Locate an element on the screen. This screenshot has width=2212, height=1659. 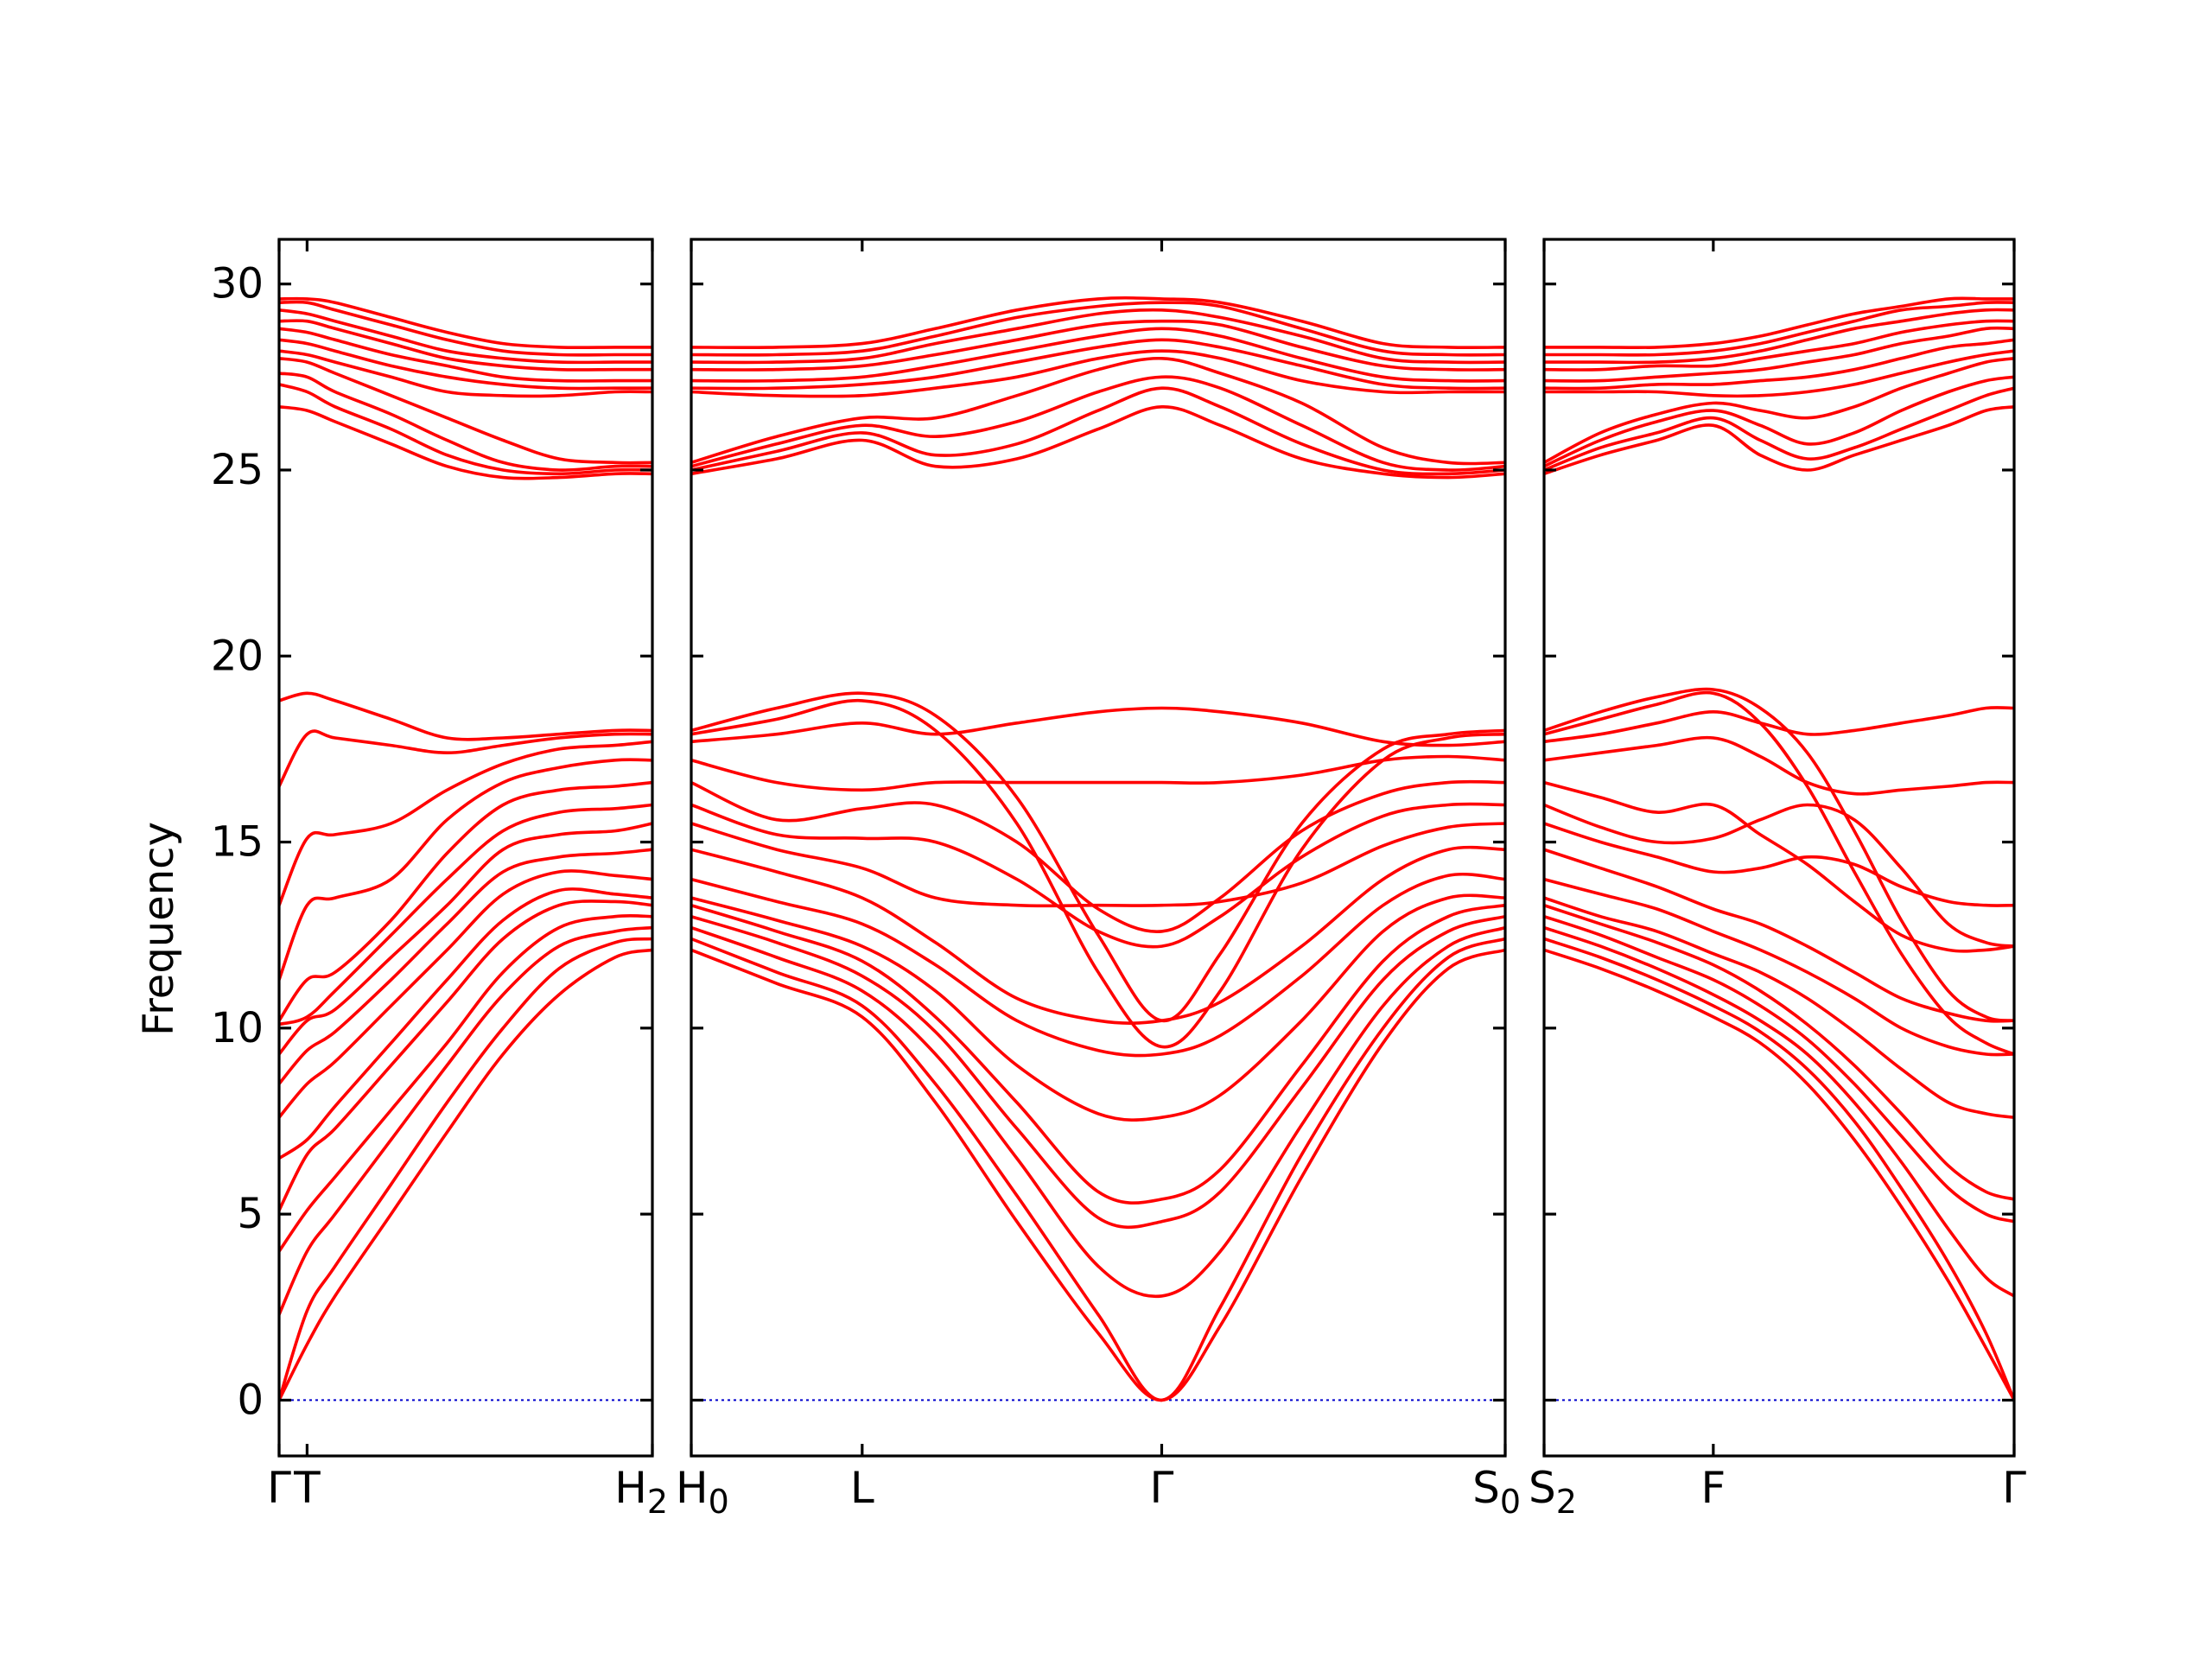
x-tick-label: H2 is located at coordinates (641, 1492).